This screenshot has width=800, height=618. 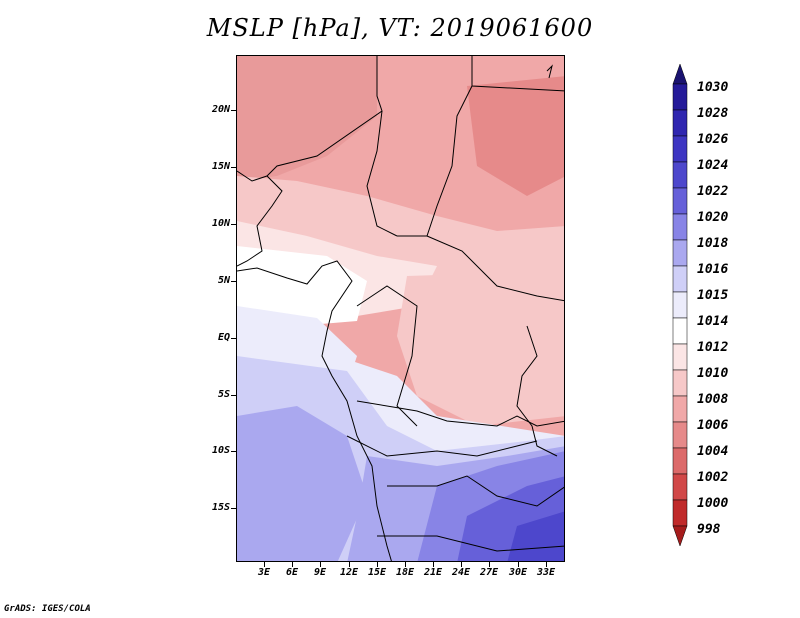 I want to click on lat-label-10n: 10N, so click(x=220, y=223).